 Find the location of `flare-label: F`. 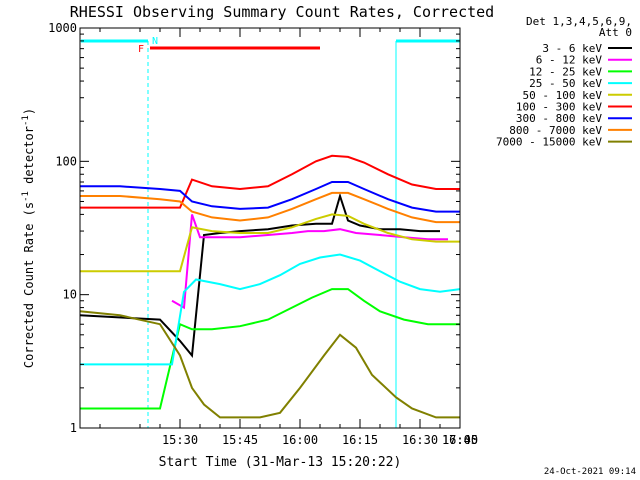

flare-label: F is located at coordinates (141, 49).